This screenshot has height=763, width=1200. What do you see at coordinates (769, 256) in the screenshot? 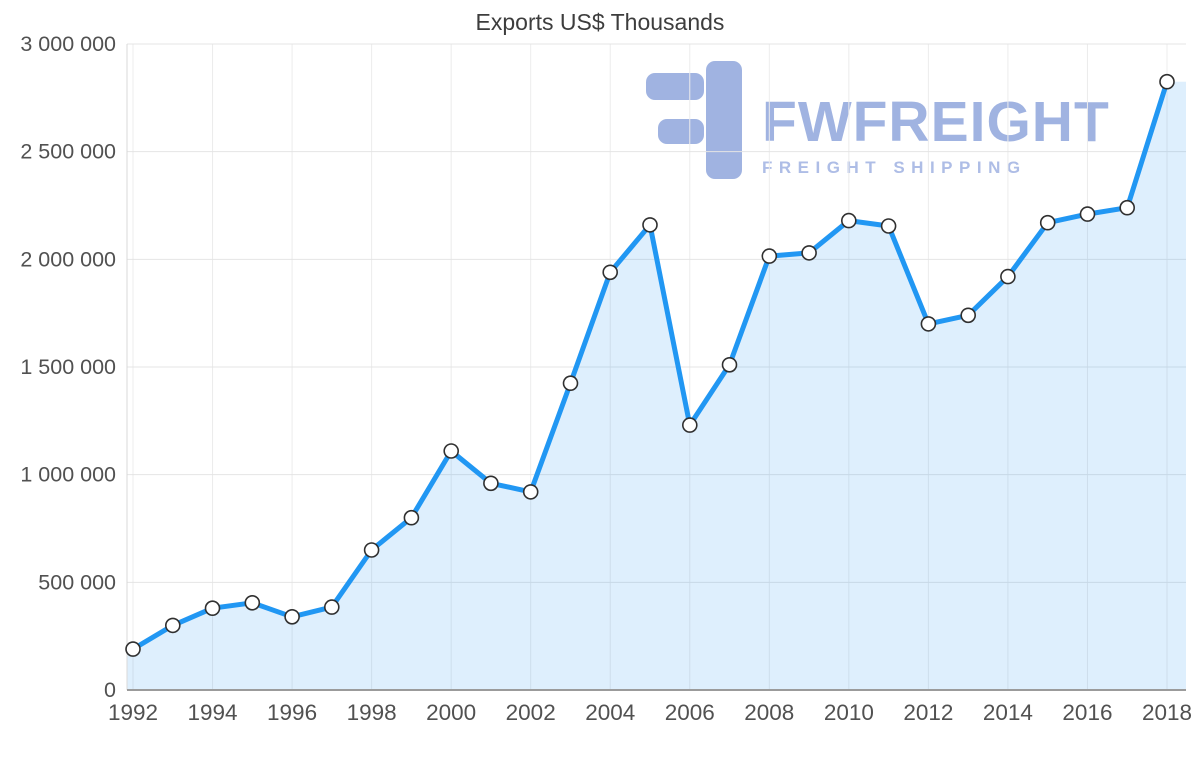
I see `data-point-2008` at bounding box center [769, 256].